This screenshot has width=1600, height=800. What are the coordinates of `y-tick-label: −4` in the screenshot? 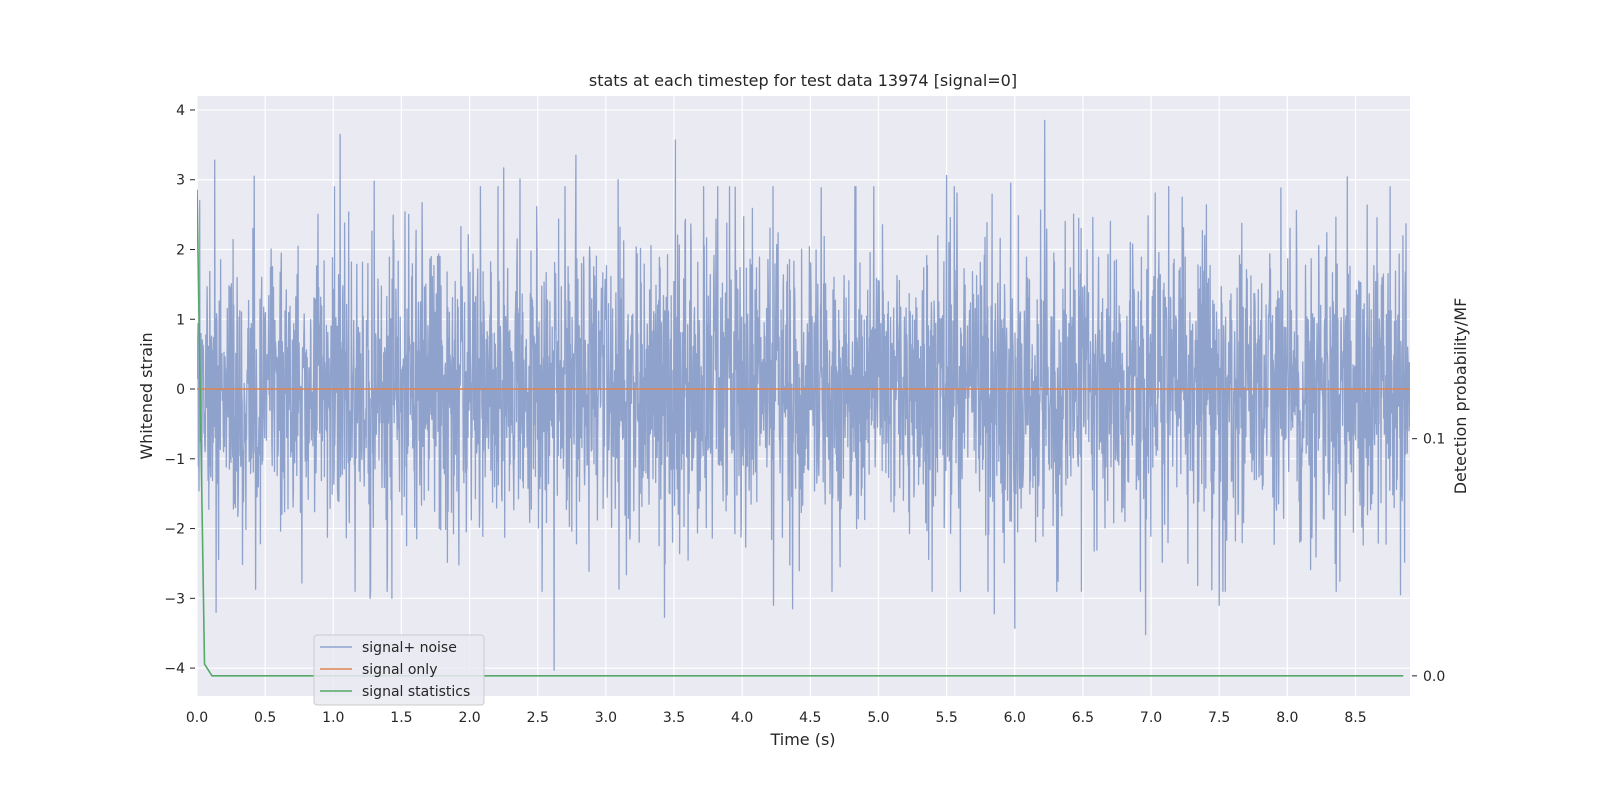 It's located at (174, 669).